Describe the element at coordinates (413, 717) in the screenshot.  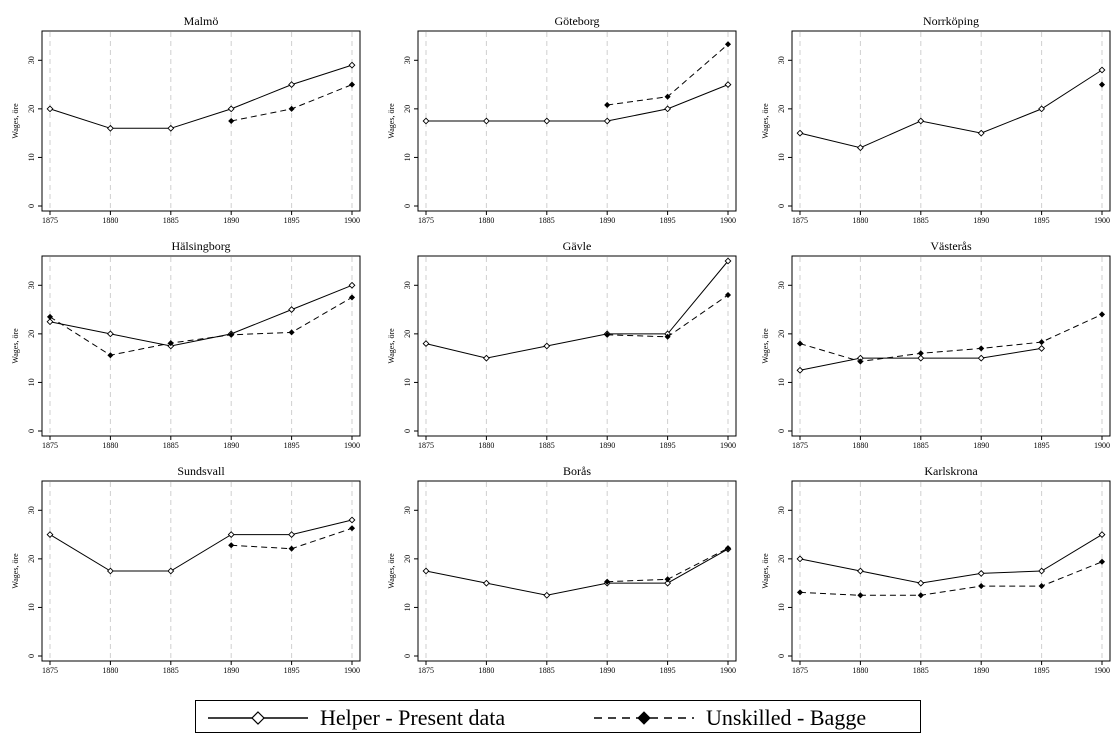
I see `legend-helper-label: Helper - Present data` at that location.